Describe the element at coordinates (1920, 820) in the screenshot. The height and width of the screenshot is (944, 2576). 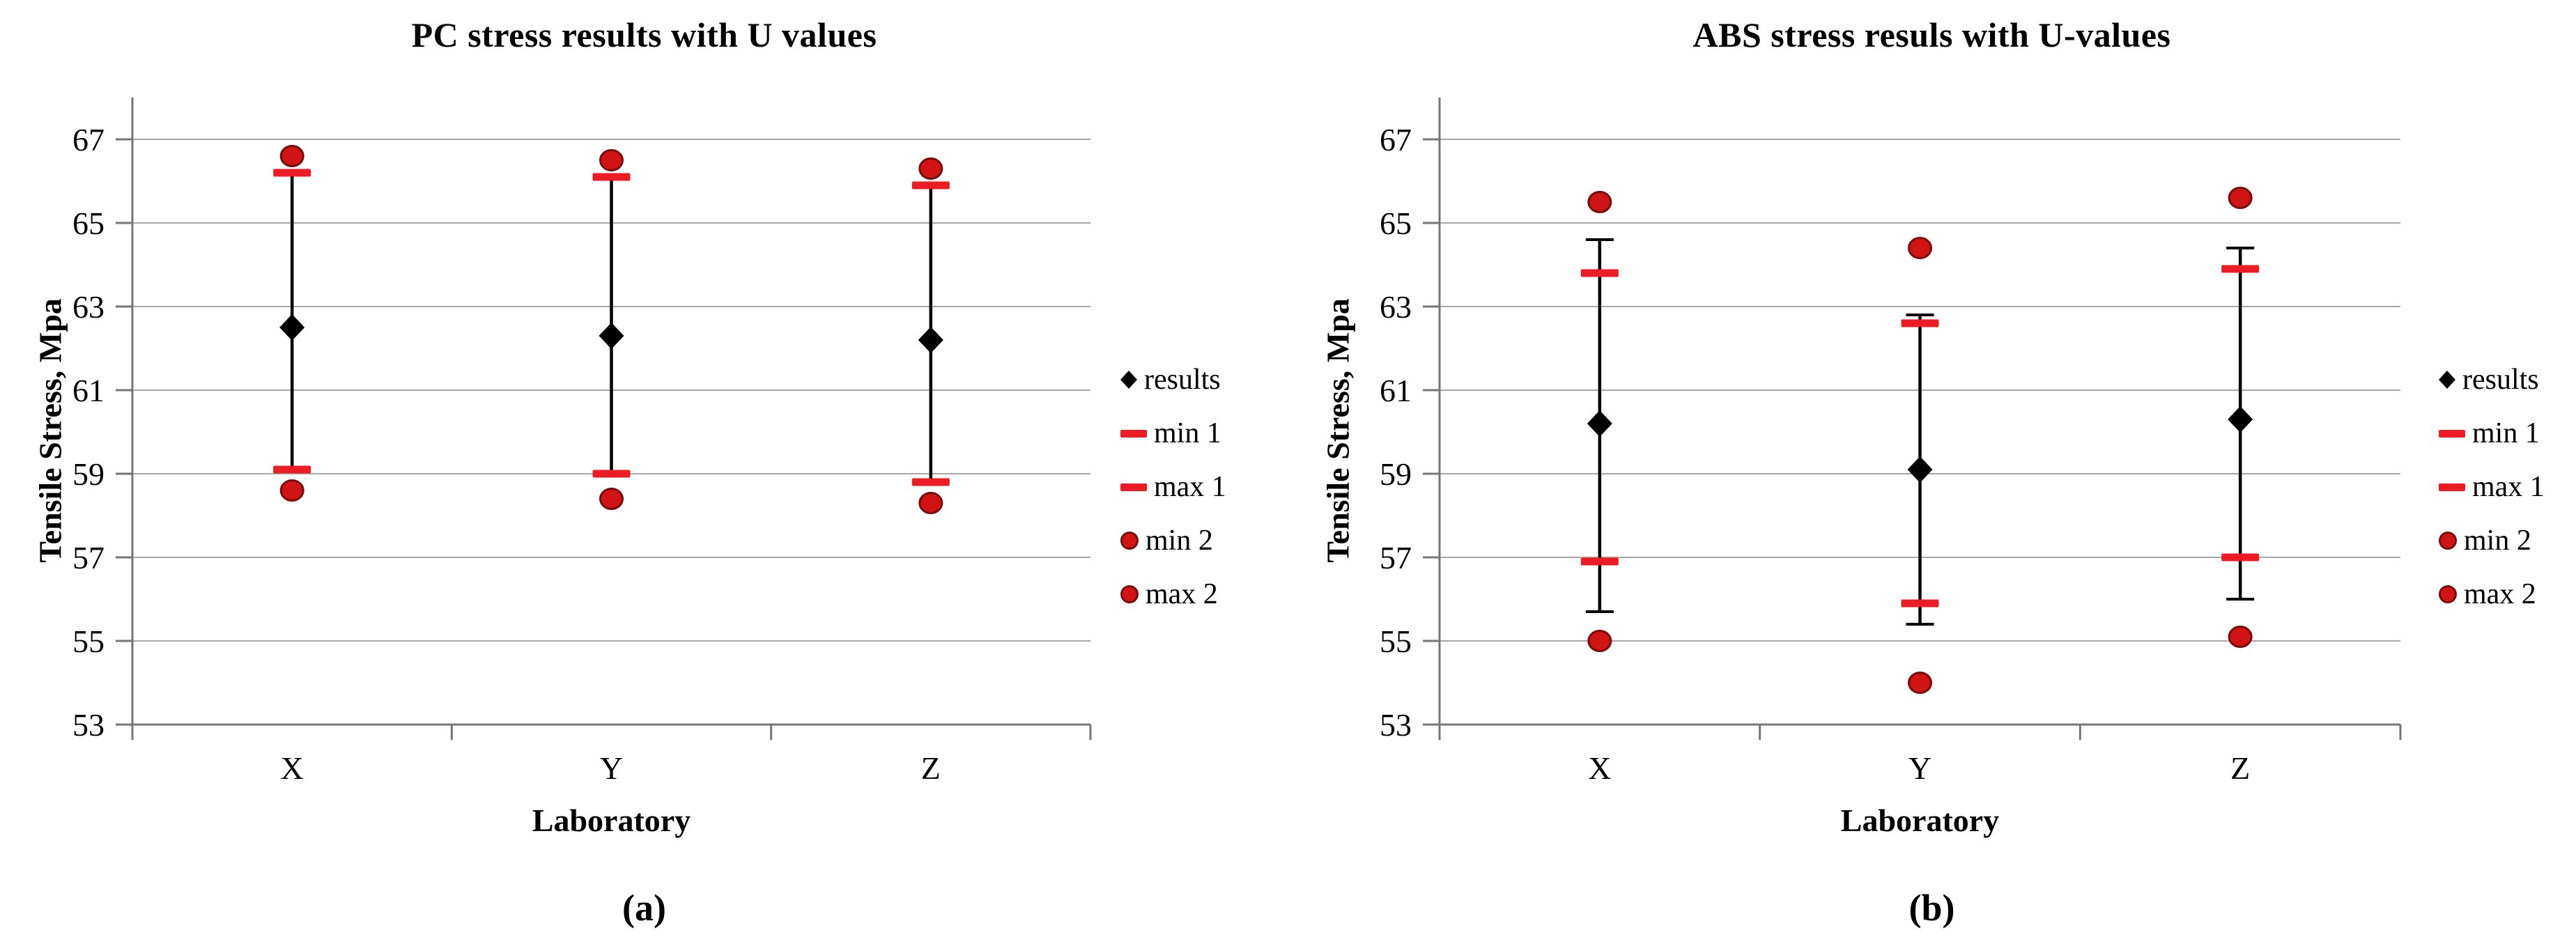
I see `x-axis-title-b: Laboratory` at that location.